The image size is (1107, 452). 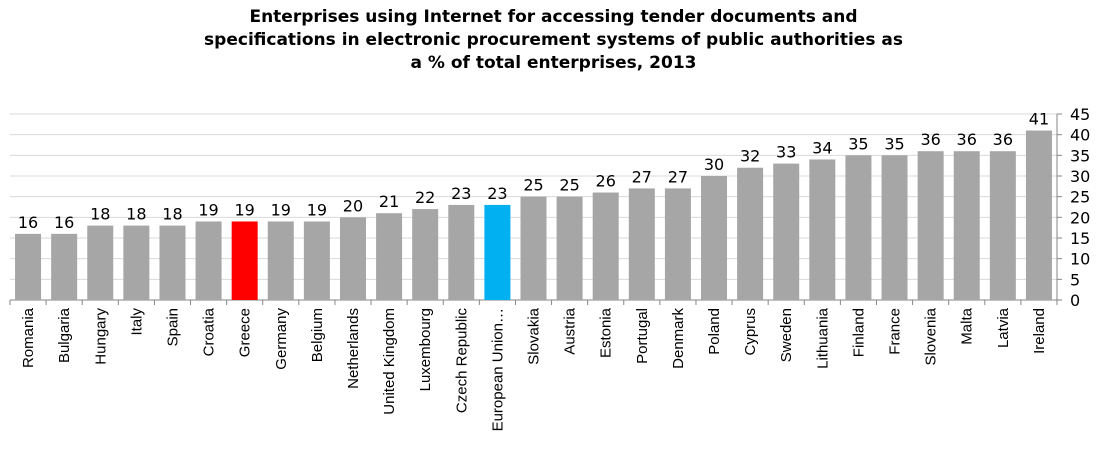 What do you see at coordinates (1080, 259) in the screenshot?
I see `y-tick-label: 10` at bounding box center [1080, 259].